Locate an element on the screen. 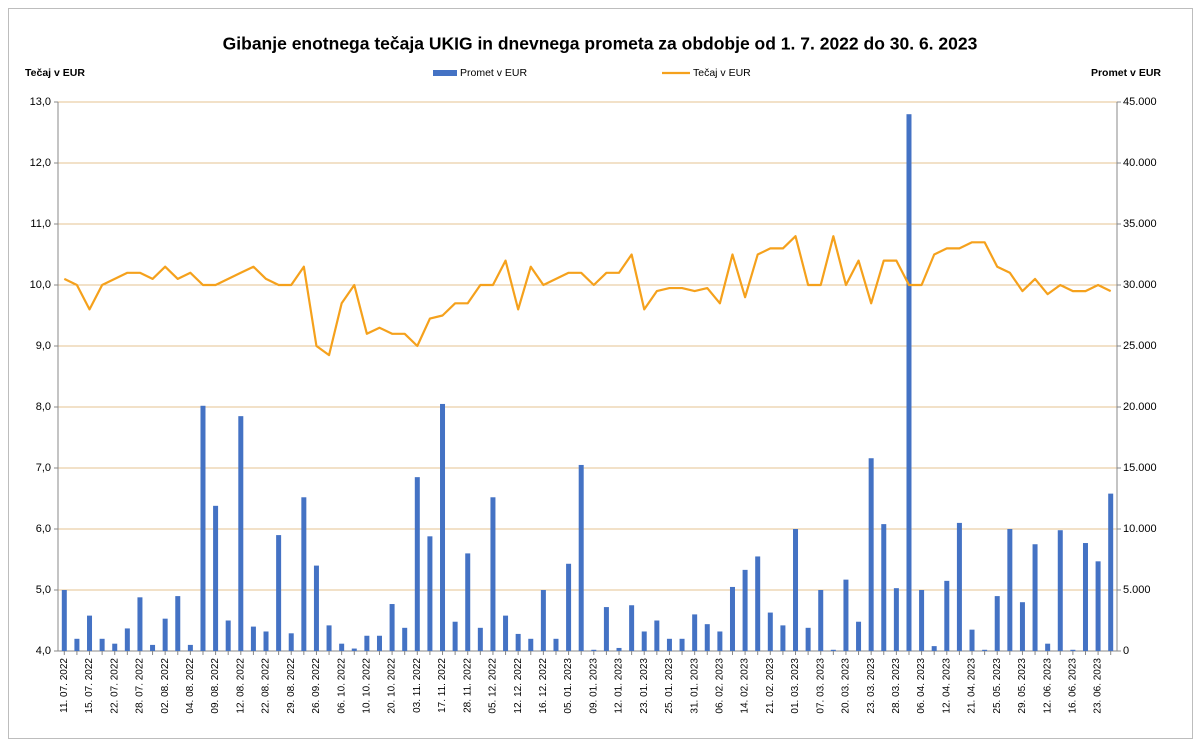 The width and height of the screenshot is (1201, 747). x-tick-label: 16. 06. 2023 is located at coordinates (1073, 686).